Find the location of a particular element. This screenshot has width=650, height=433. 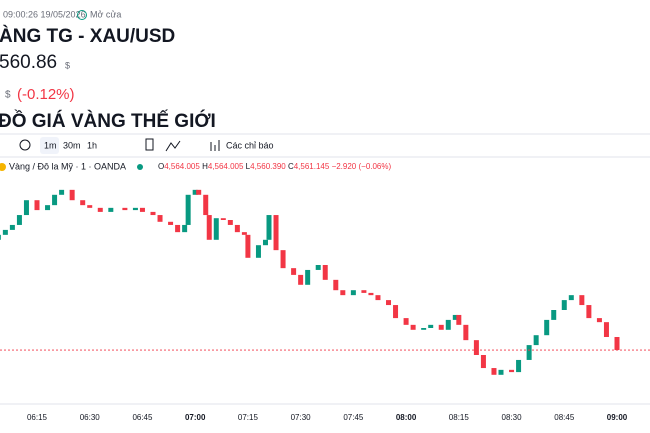

add-symbol is located at coordinates (25, 145).